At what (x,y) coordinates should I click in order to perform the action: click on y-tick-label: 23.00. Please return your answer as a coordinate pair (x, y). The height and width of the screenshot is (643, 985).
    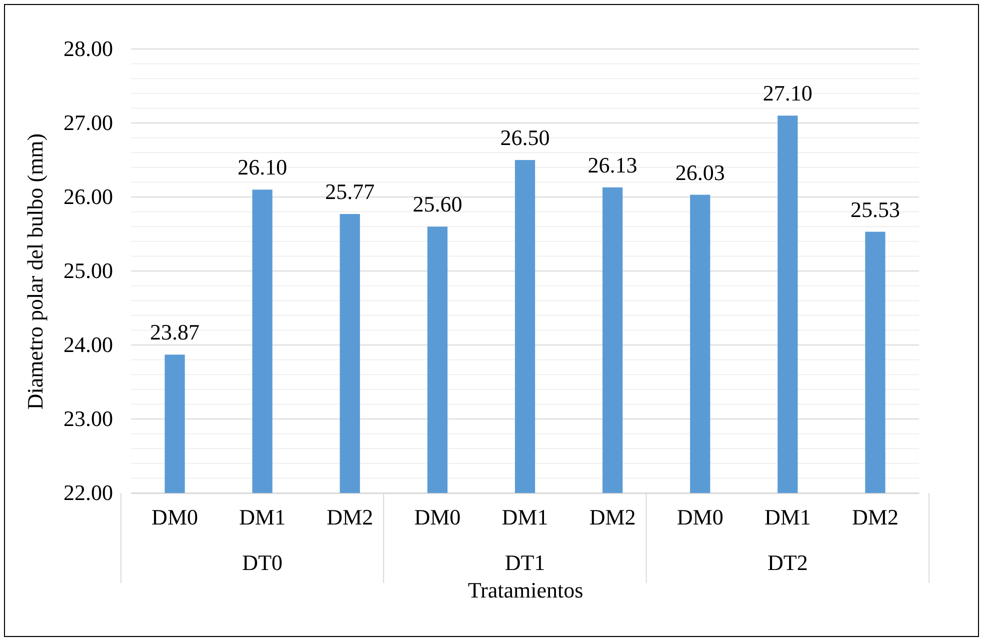
    Looking at the image, I should click on (88, 418).